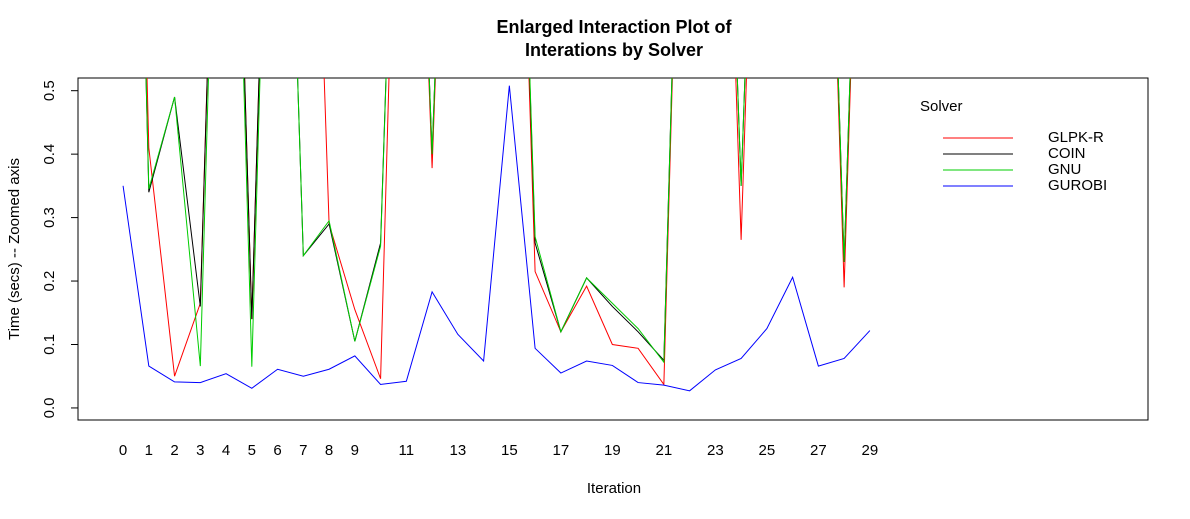 Image resolution: width=1190 pixels, height=519 pixels. What do you see at coordinates (329, 450) in the screenshot?
I see `x-tick-label: 8` at bounding box center [329, 450].